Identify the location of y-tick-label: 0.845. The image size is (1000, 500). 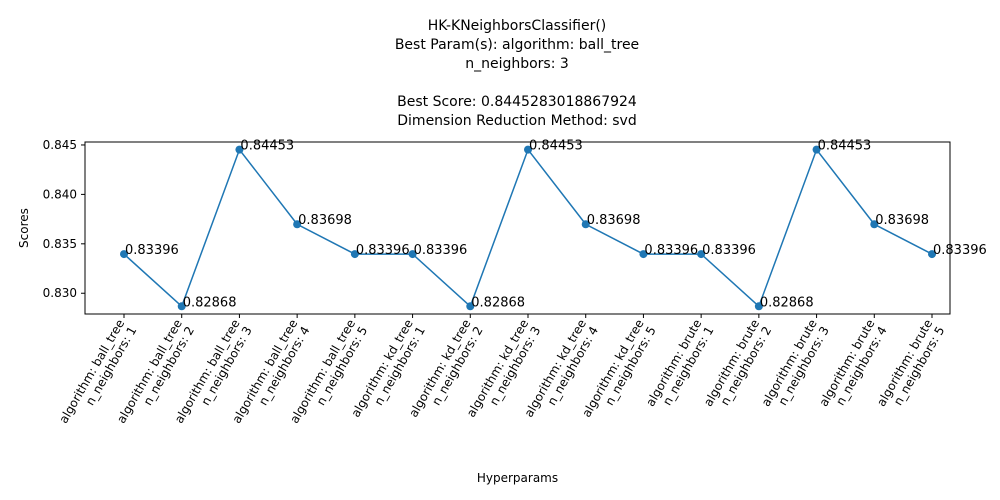
(60, 145).